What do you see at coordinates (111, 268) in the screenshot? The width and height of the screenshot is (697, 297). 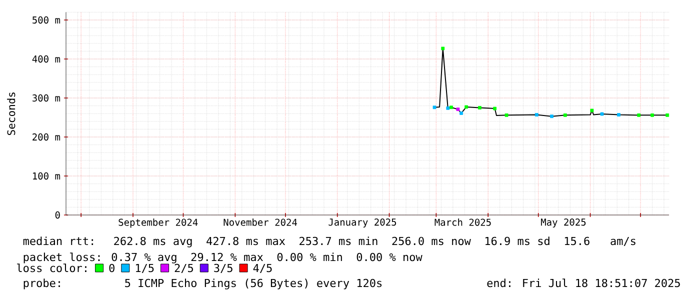 I see `legend-label: 0` at bounding box center [111, 268].